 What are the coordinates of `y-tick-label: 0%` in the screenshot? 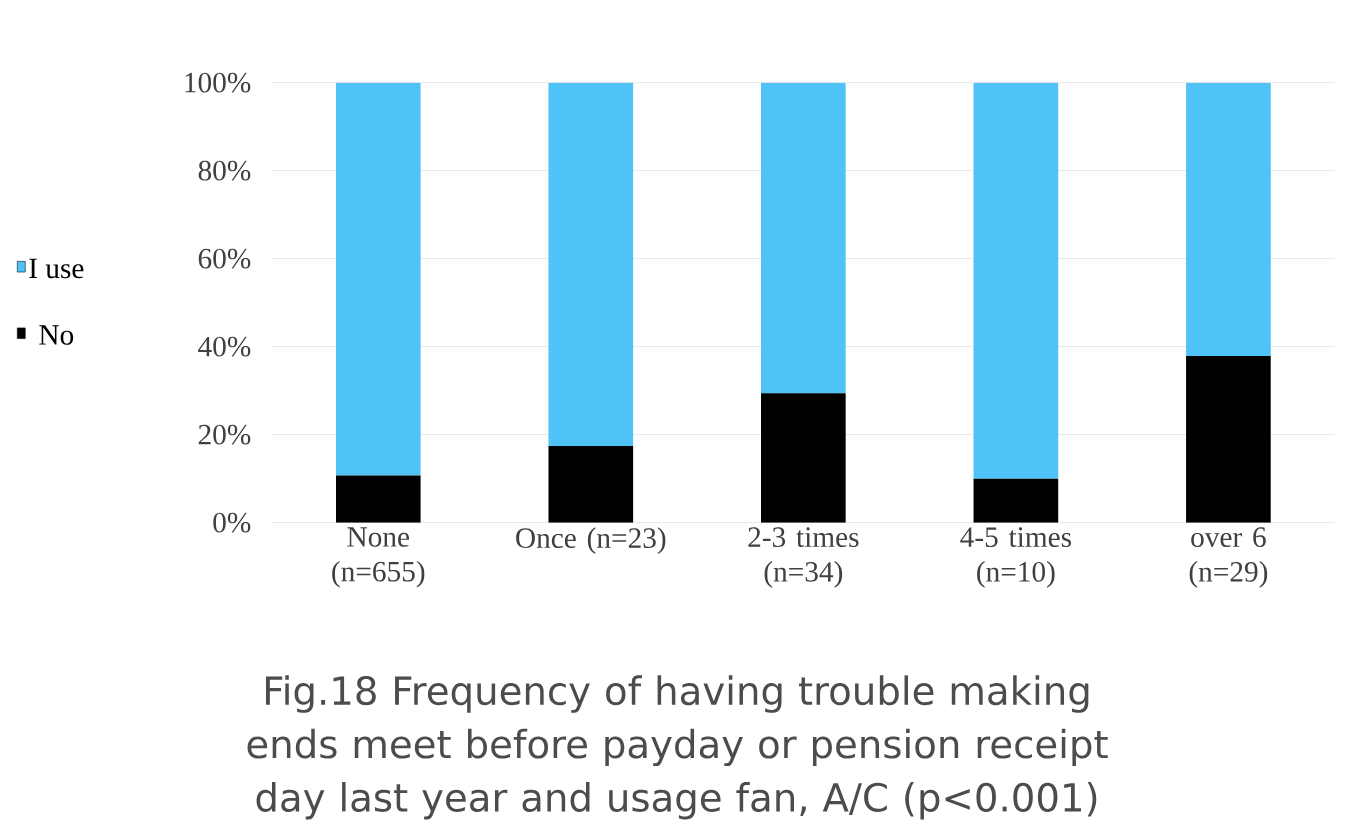 It's located at (232, 522).